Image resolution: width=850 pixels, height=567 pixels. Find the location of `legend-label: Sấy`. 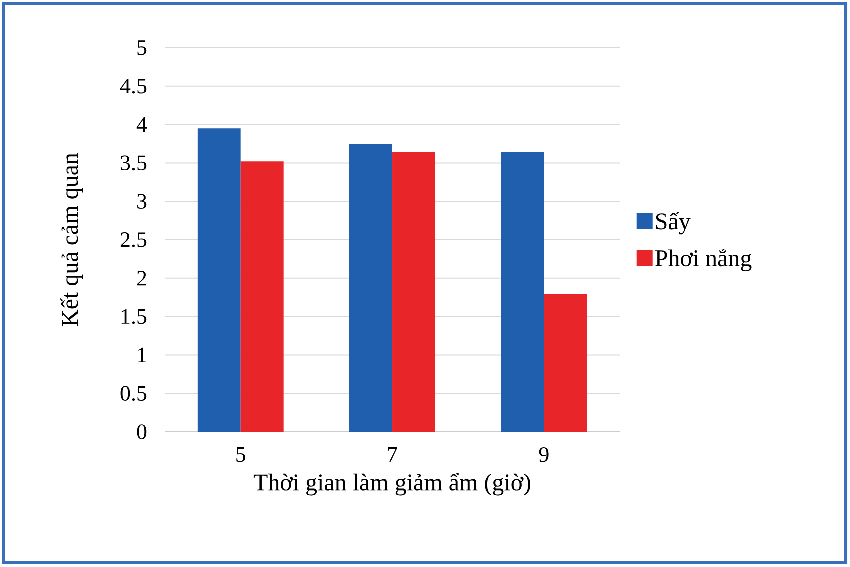

legend-label: Sấy is located at coordinates (673, 223).